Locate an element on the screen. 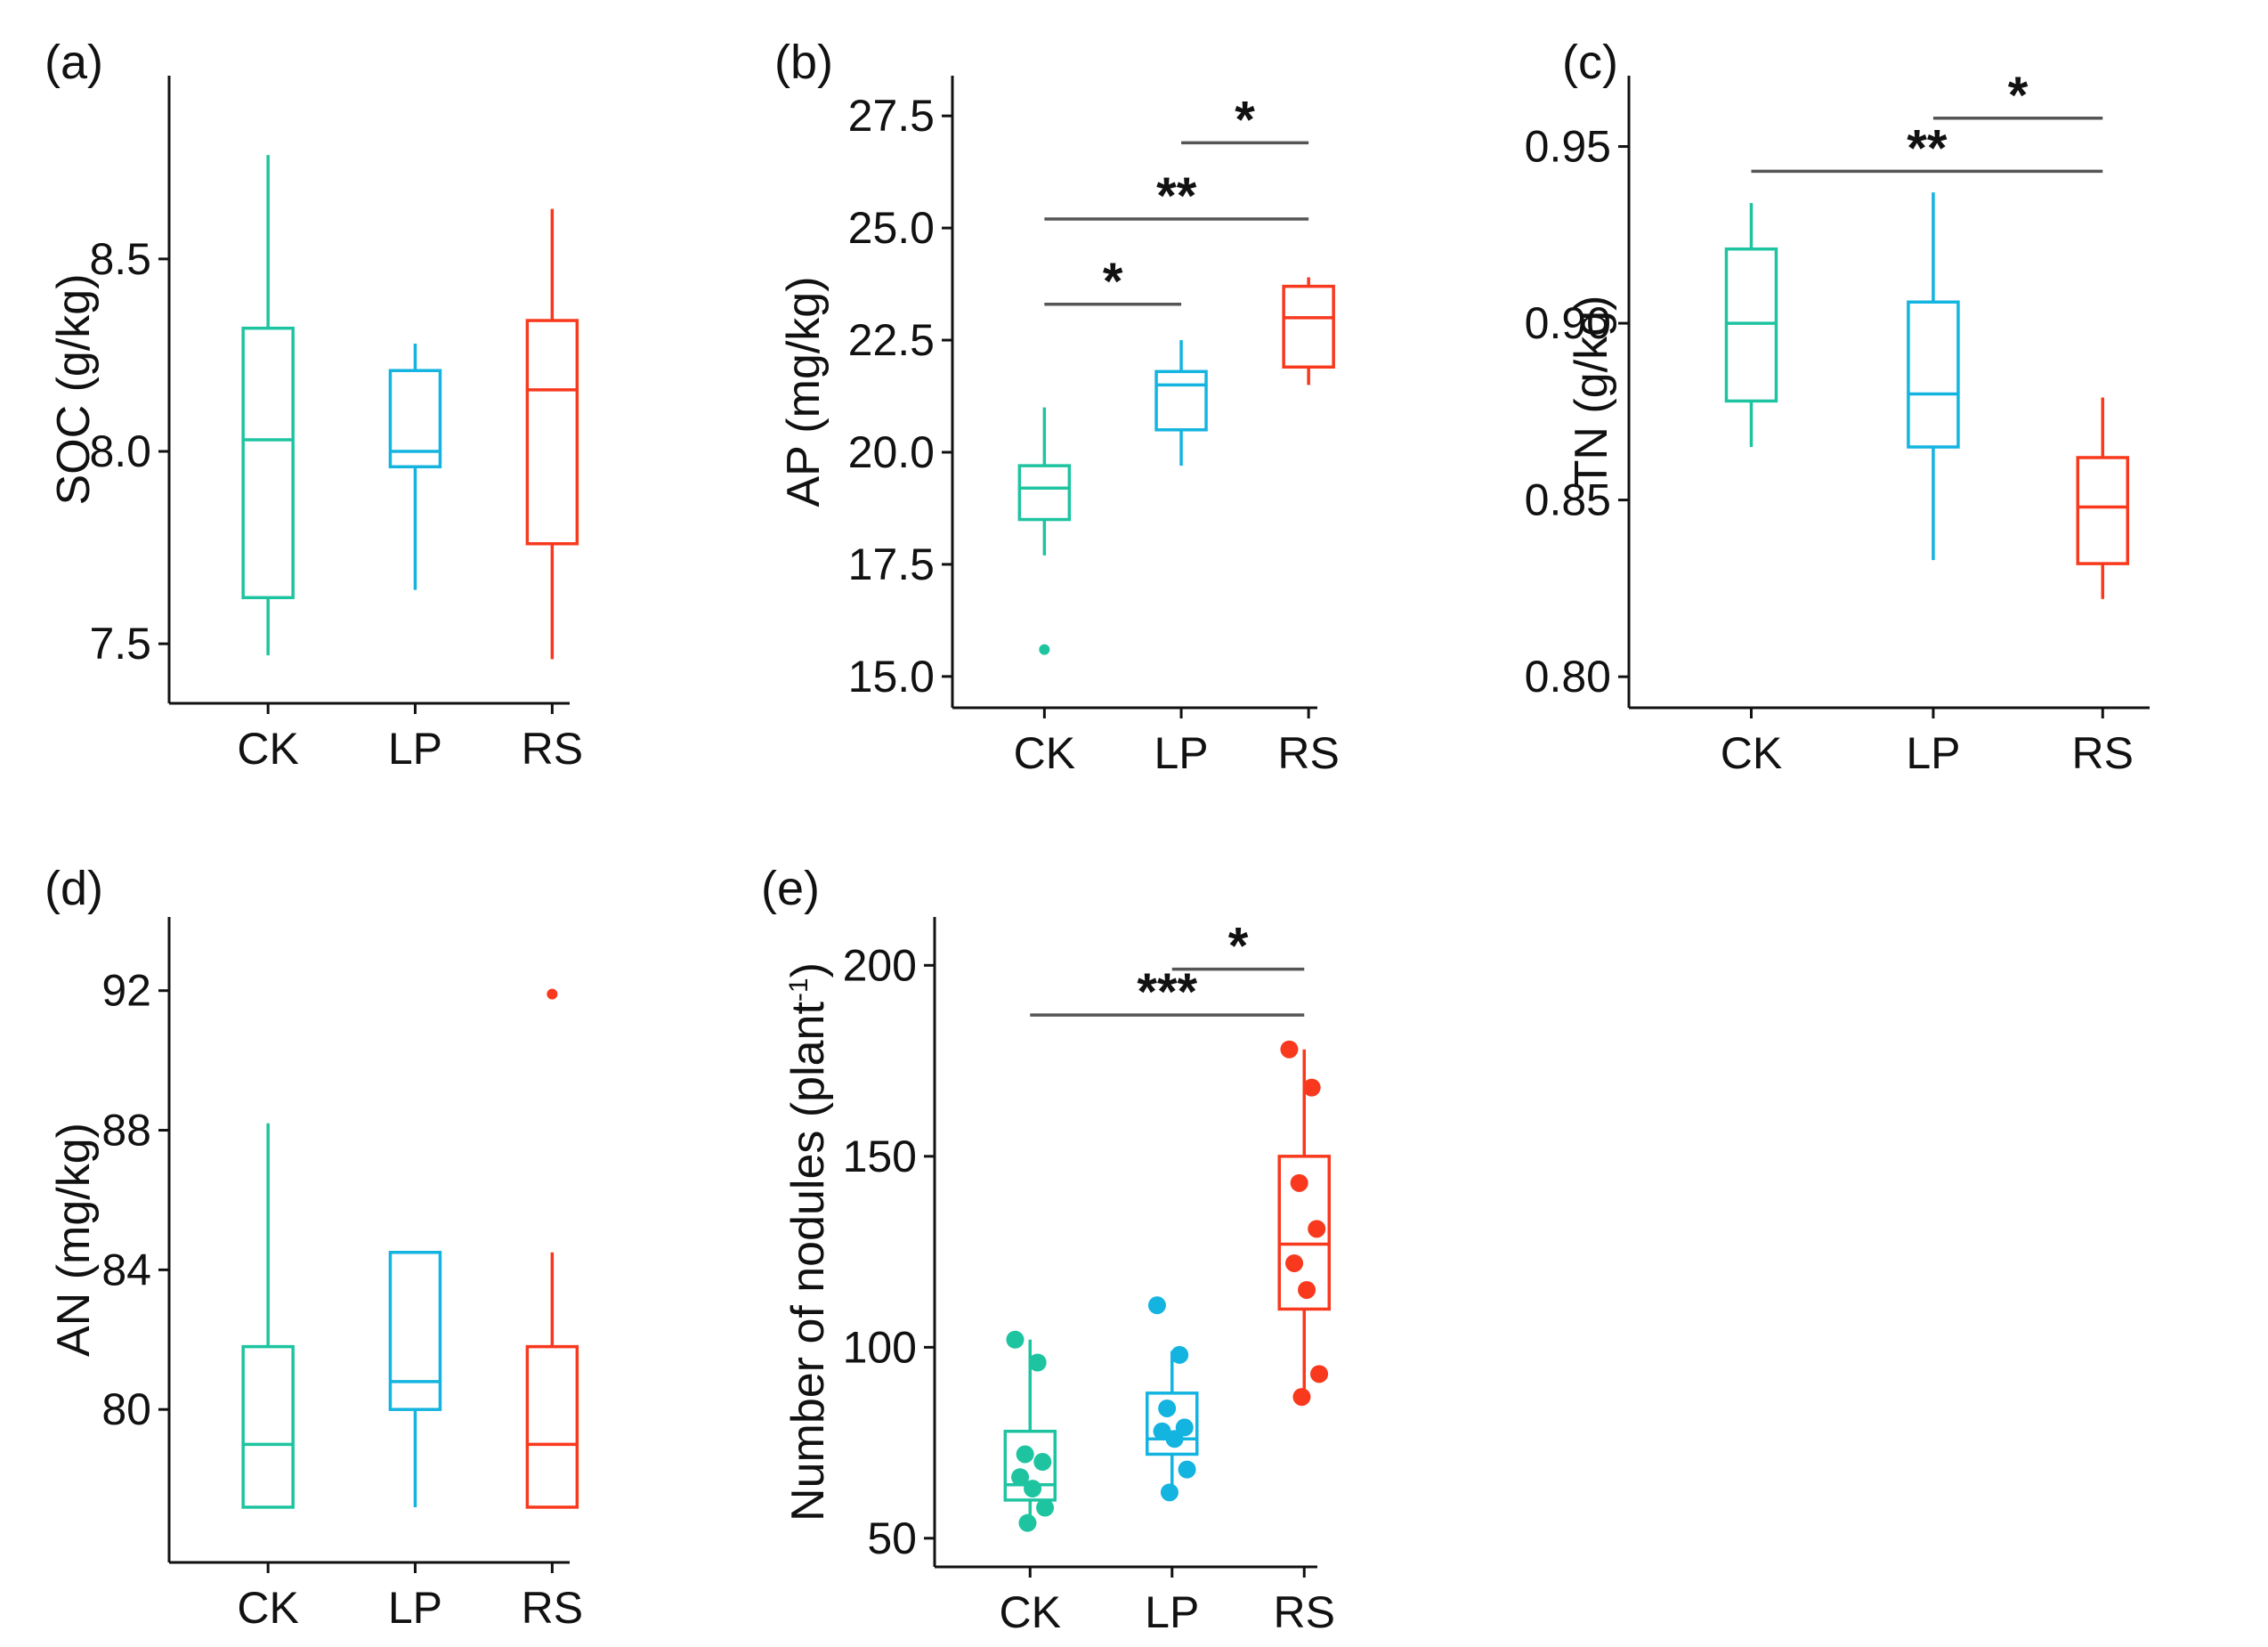 This screenshot has width=2268, height=1647. y-tick-label: 0.85 is located at coordinates (1568, 500).